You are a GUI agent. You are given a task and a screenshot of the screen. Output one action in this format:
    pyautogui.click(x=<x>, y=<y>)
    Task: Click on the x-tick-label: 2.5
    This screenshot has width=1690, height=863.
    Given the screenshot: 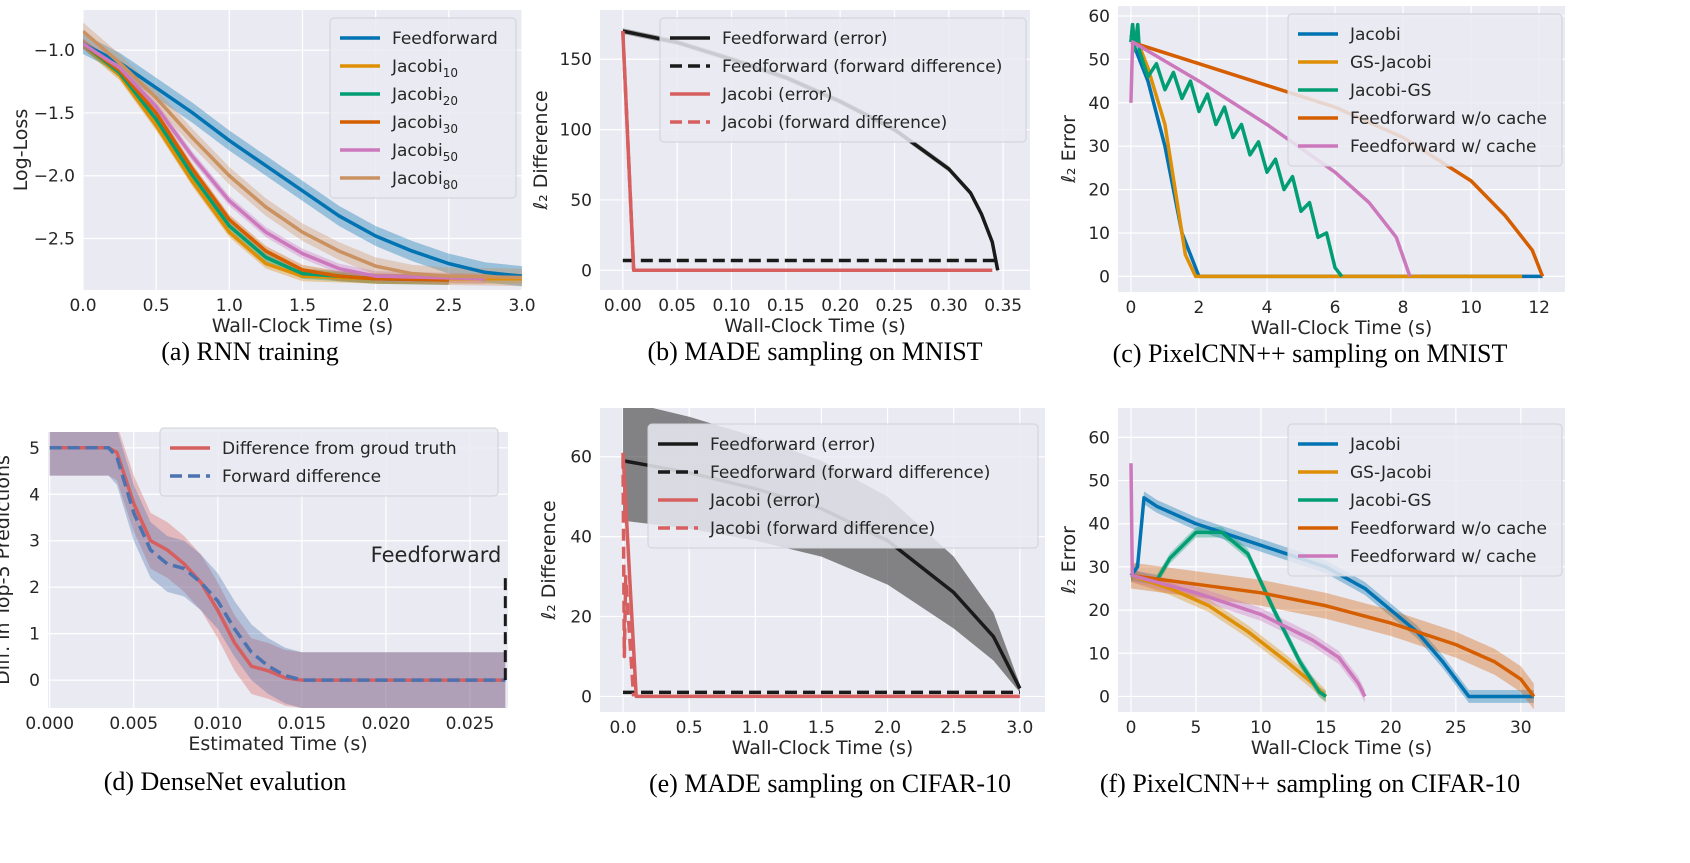 What is the action you would take?
    pyautogui.click(x=953, y=728)
    